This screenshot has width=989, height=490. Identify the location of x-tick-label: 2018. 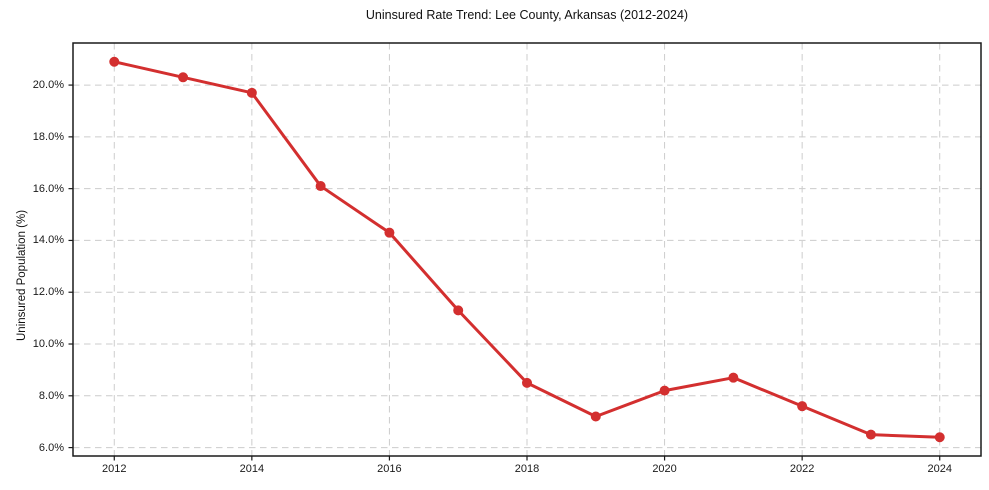
(527, 469).